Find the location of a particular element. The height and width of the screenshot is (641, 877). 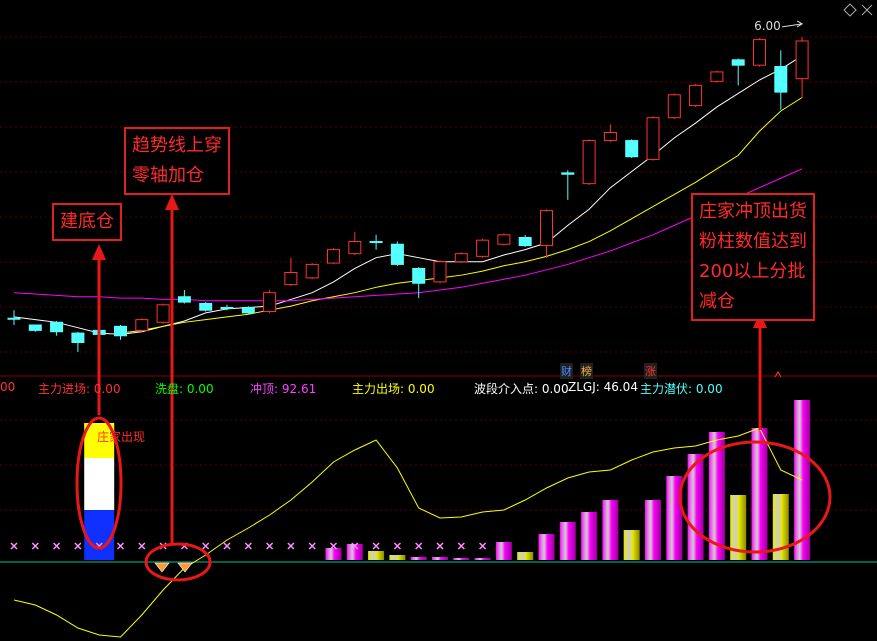

indicator-header: ZLGJ: 46.04 is located at coordinates (603, 387).